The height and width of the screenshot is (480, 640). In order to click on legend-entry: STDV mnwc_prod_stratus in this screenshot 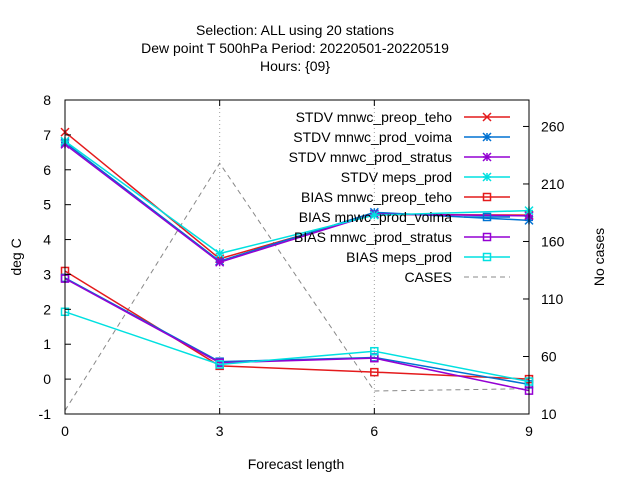, I will do `click(399, 157)`.